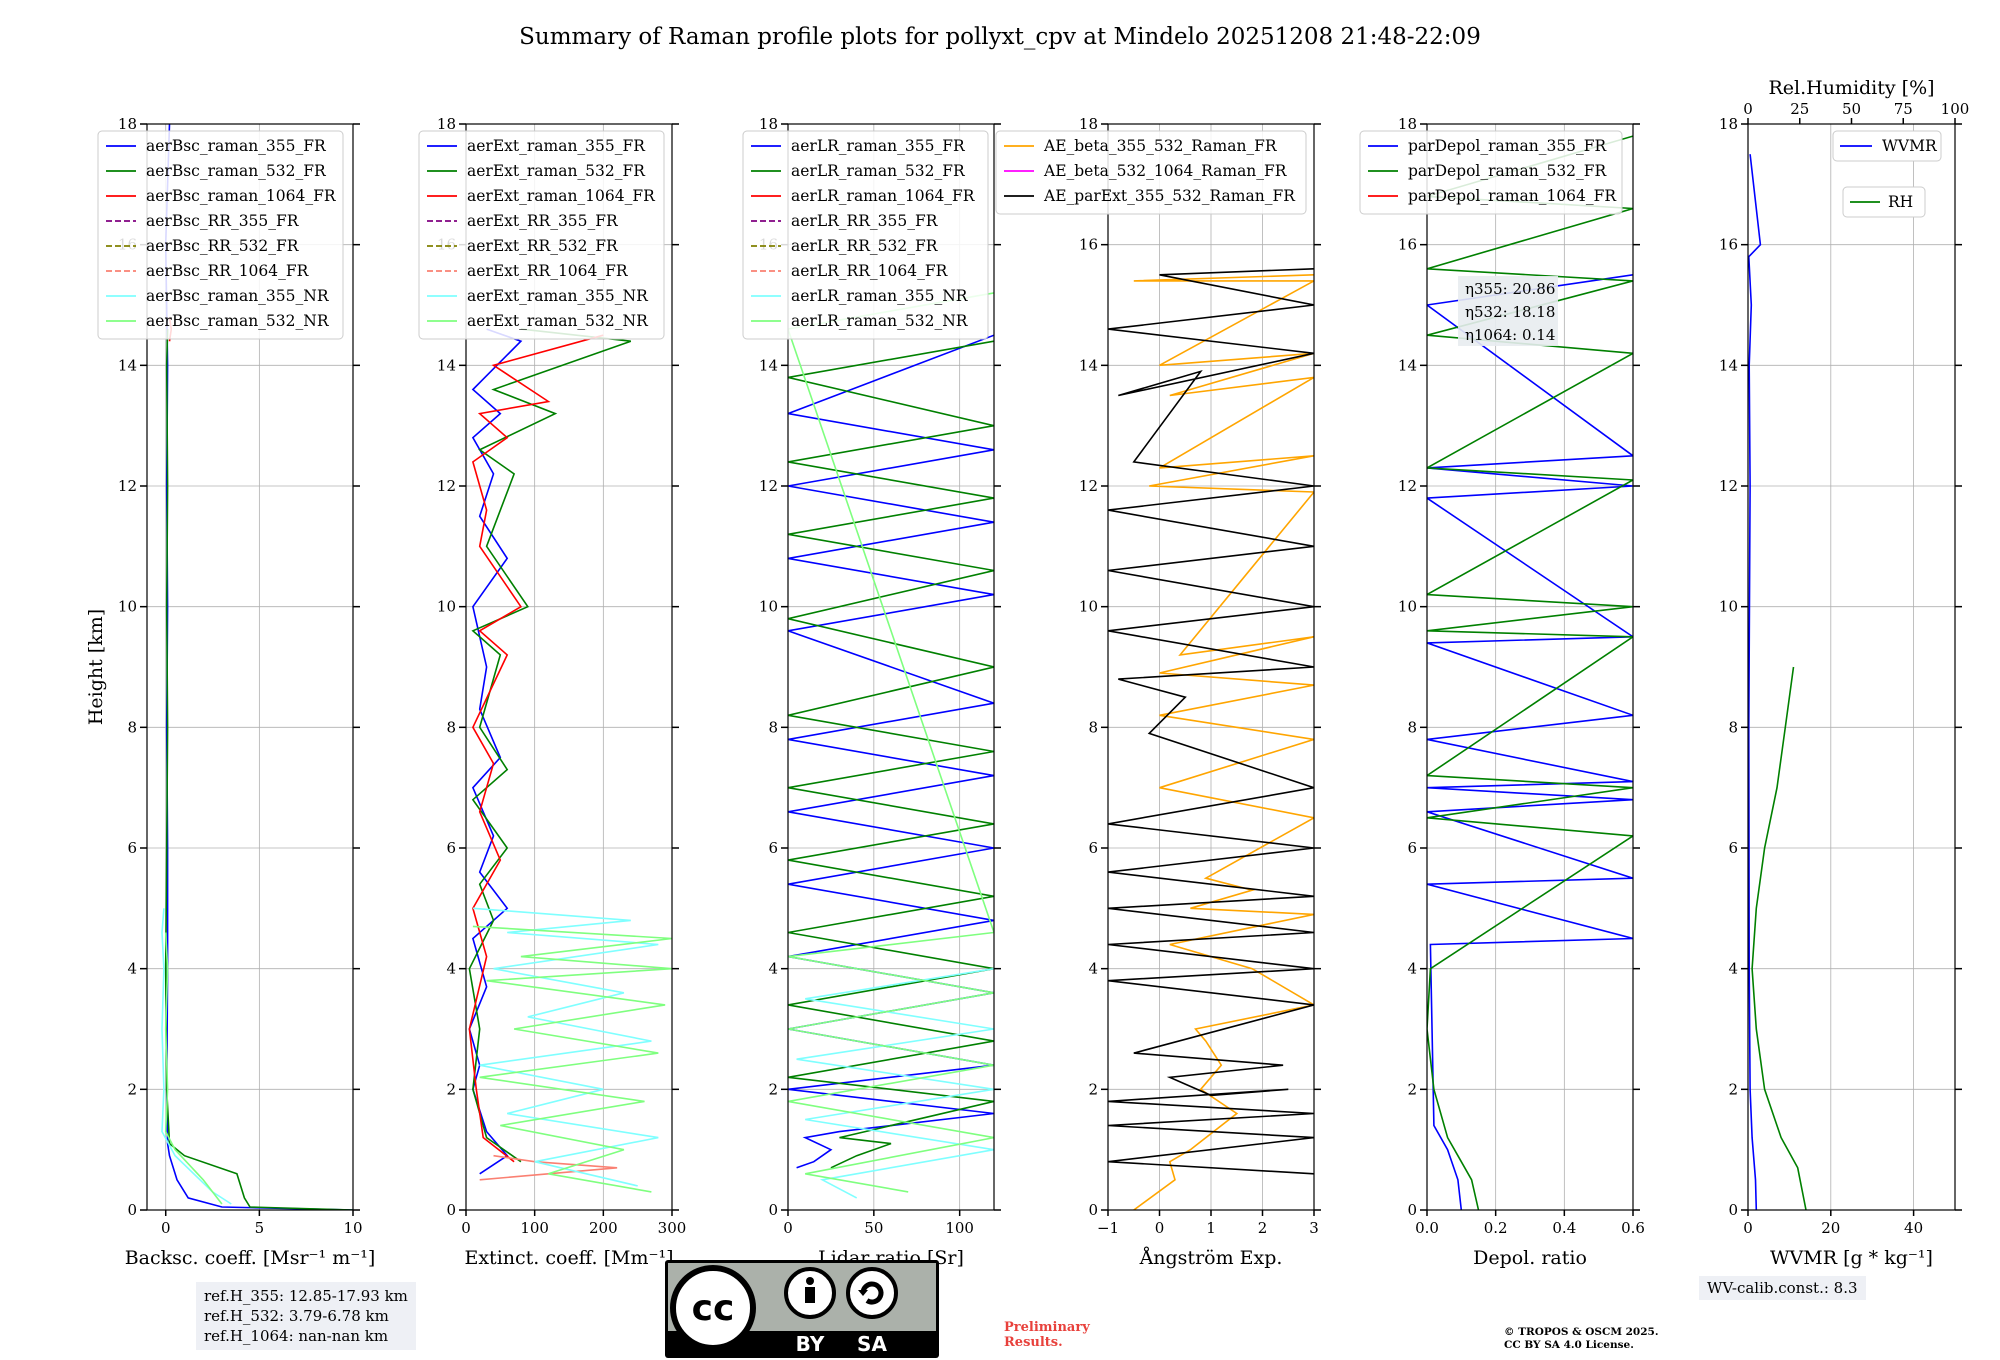  I want to click on legend-label: AE_beta_355_532_Raman_FR, so click(1160, 146).